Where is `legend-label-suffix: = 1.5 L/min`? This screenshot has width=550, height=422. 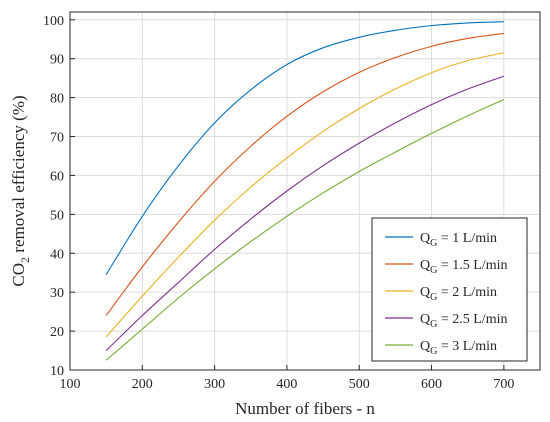 legend-label-suffix: = 1.5 L/min is located at coordinates (472, 265).